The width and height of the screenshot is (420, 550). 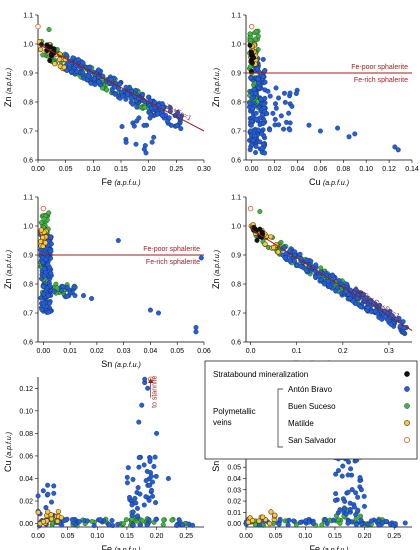 What do you see at coordinates (407, 406) in the screenshot?
I see `legend-buen-suceso-marker` at bounding box center [407, 406].